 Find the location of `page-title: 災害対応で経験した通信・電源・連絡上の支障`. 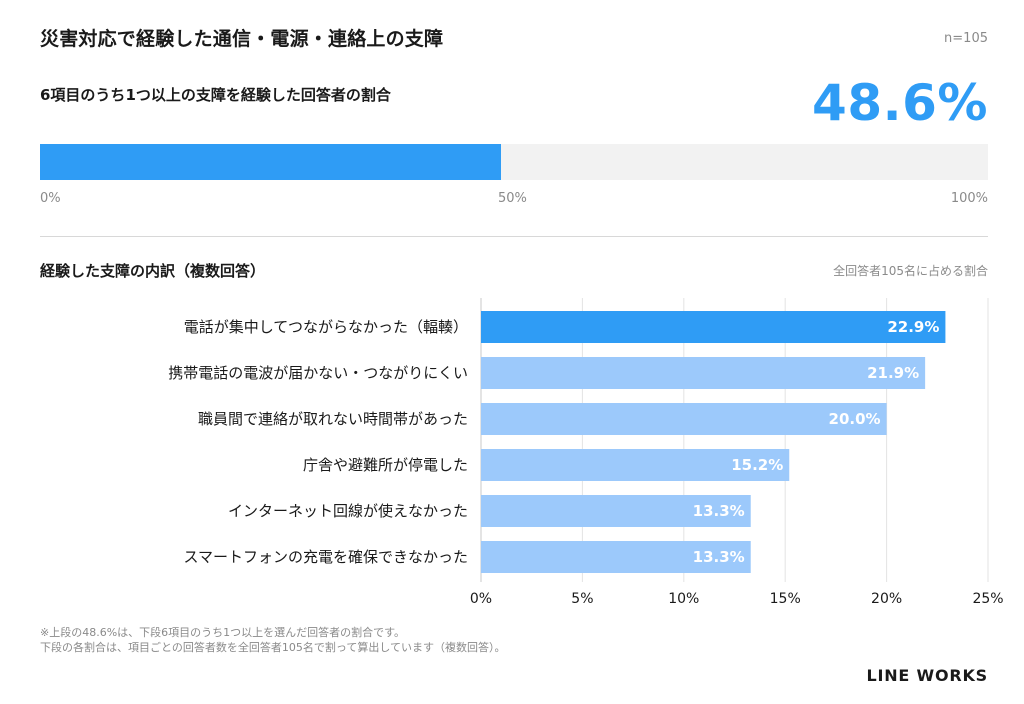

page-title: 災害対応で経験した通信・電源・連絡上の支障 is located at coordinates (242, 39).